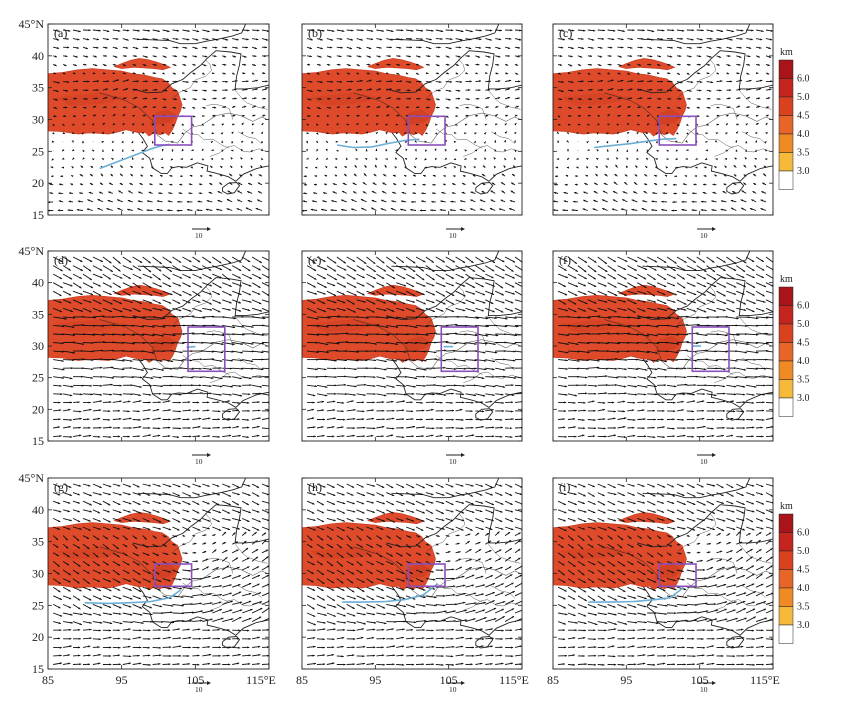 This screenshot has height=708, width=841. What do you see at coordinates (417, 117) in the screenshot?
I see `terrain-hengduan` at bounding box center [417, 117].